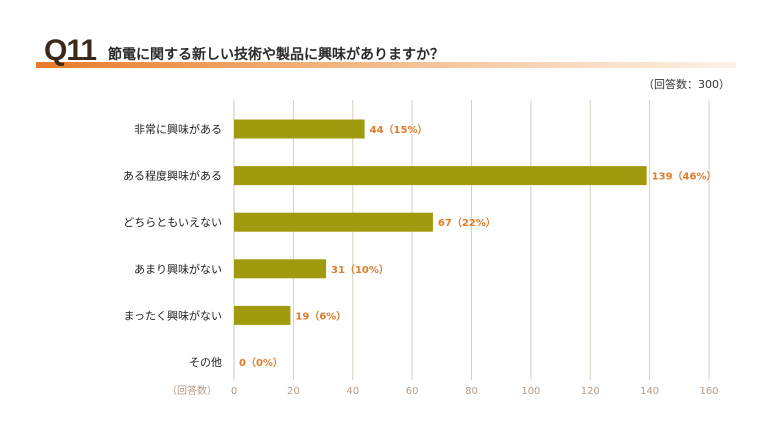  I want to click on x-tick-label: 160, so click(708, 391).